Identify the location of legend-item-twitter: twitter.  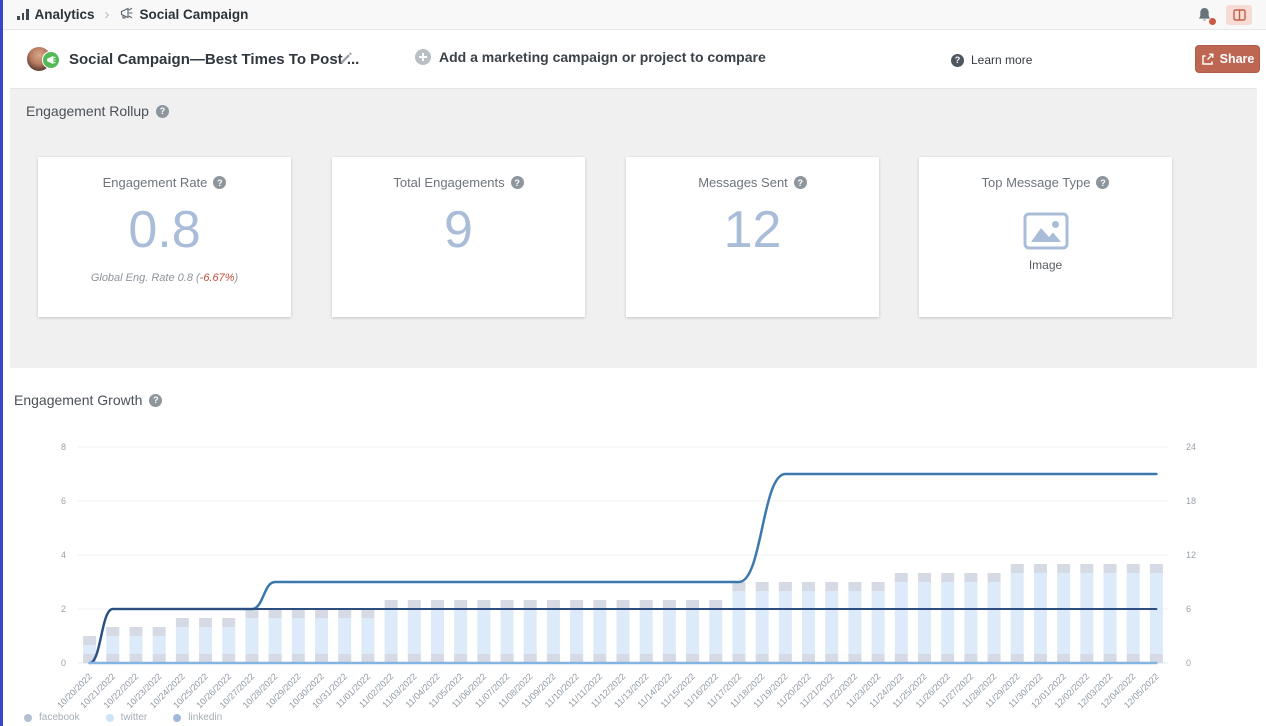
(126, 717).